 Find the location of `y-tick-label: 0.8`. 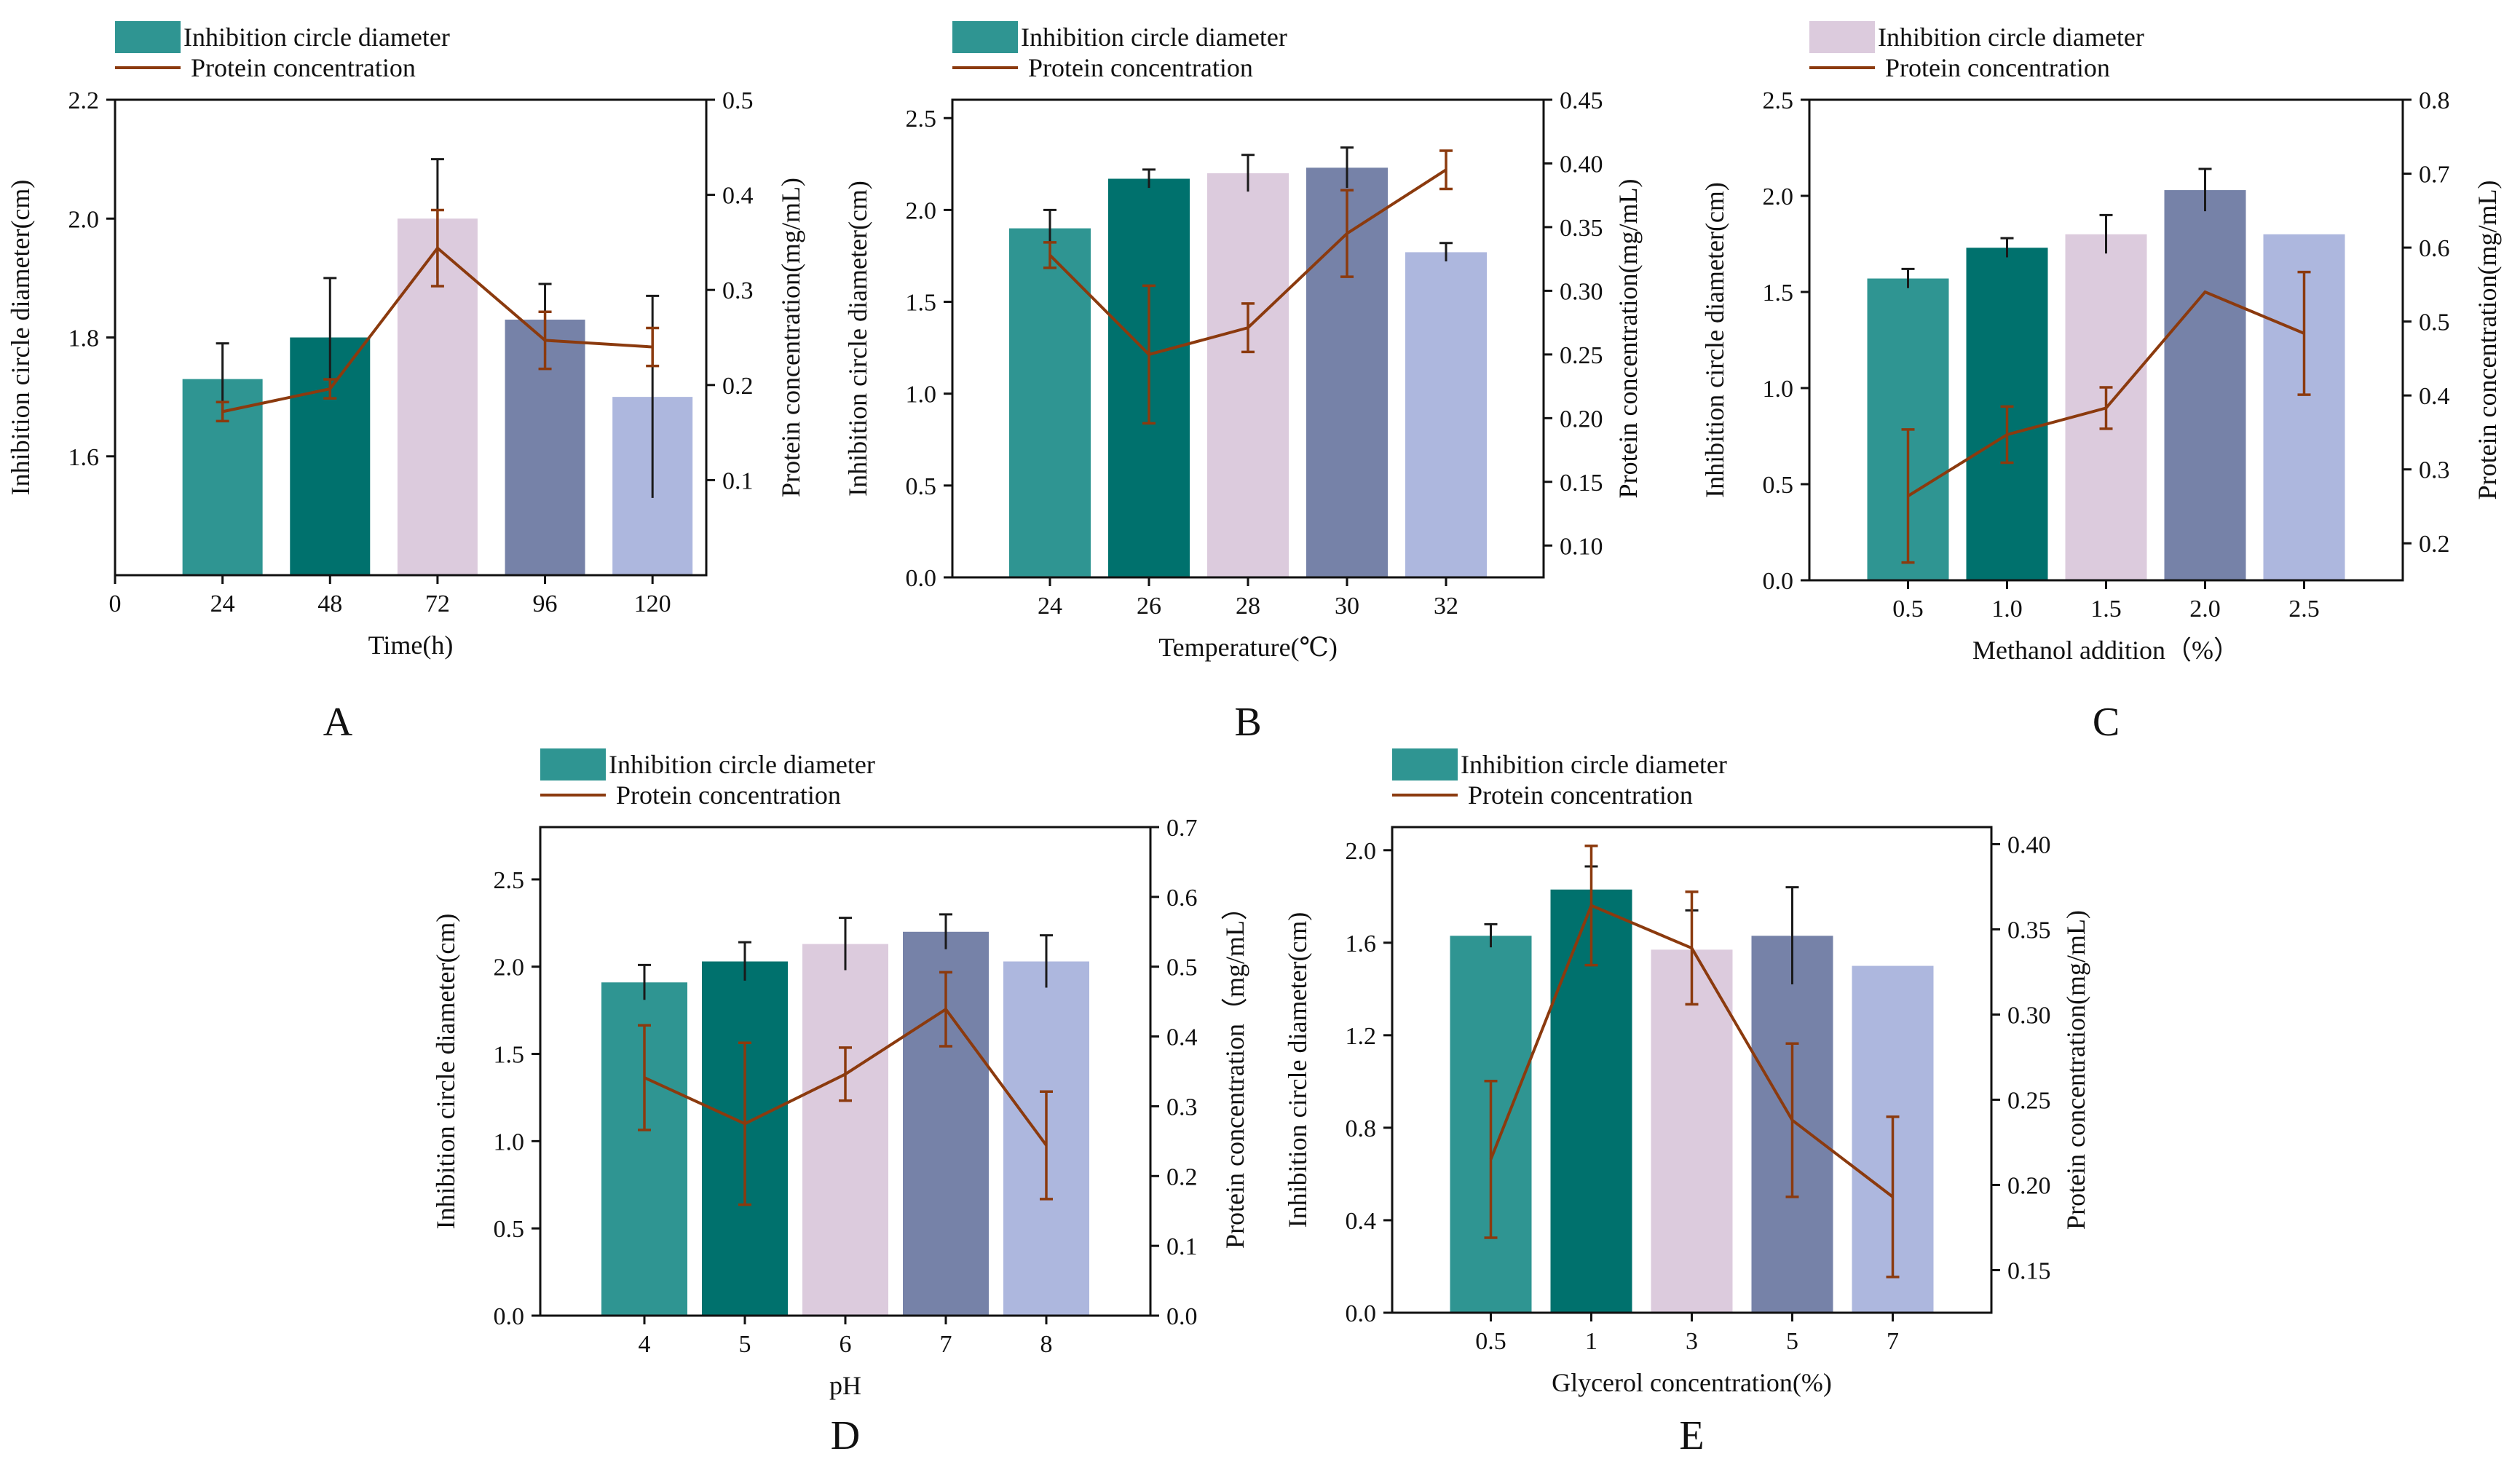

y-tick-label: 0.8 is located at coordinates (1361, 1128).